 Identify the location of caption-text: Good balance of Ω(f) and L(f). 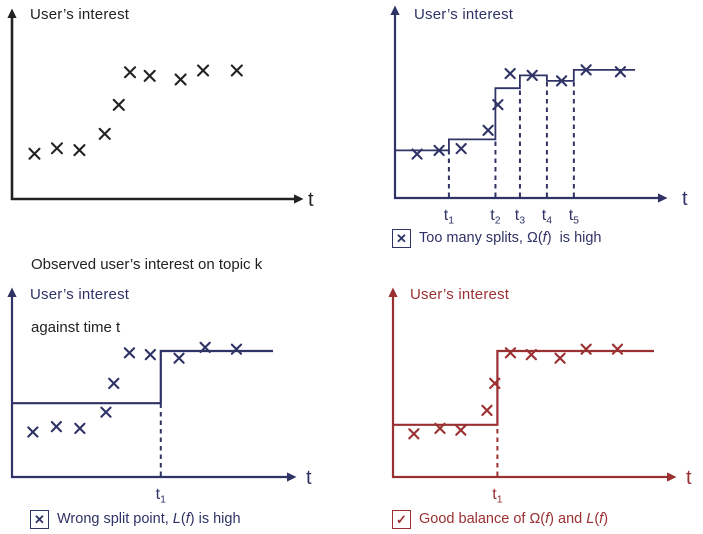
(513, 519).